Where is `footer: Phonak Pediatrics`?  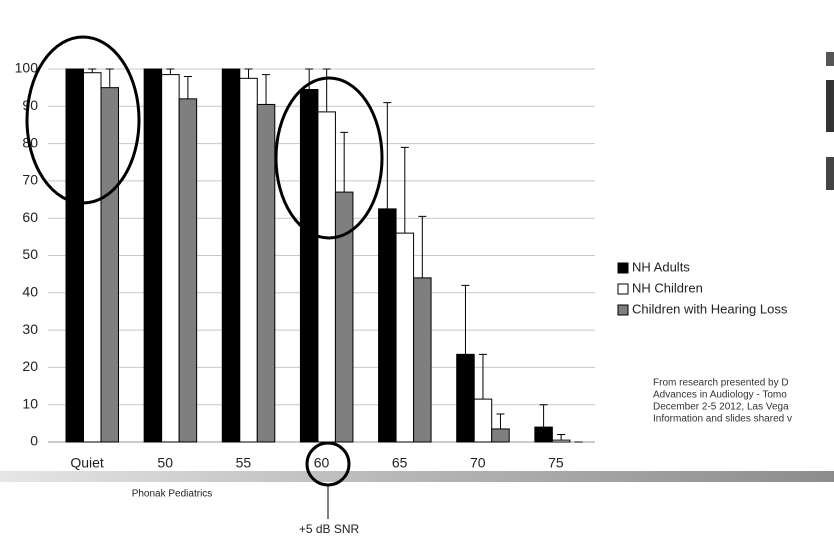
footer: Phonak Pediatrics is located at coordinates (172, 494).